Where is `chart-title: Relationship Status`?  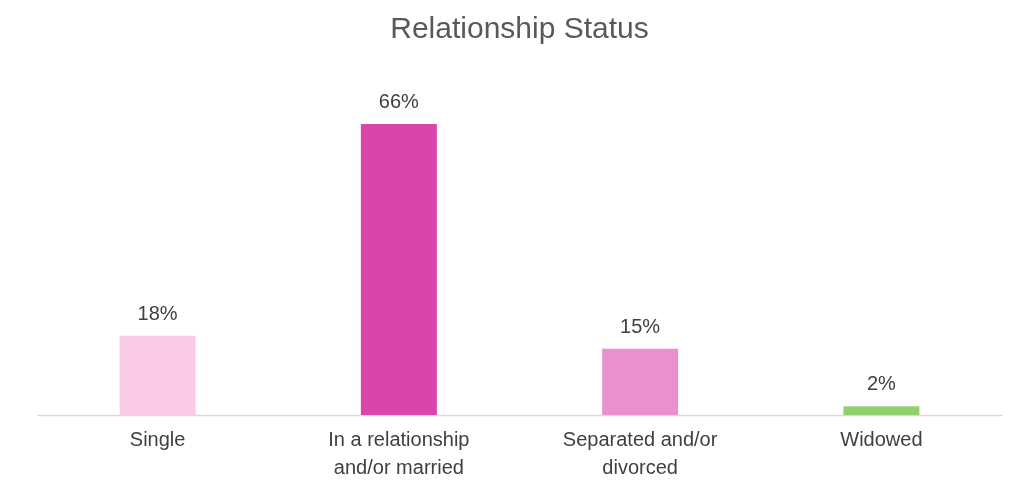 chart-title: Relationship Status is located at coordinates (519, 27).